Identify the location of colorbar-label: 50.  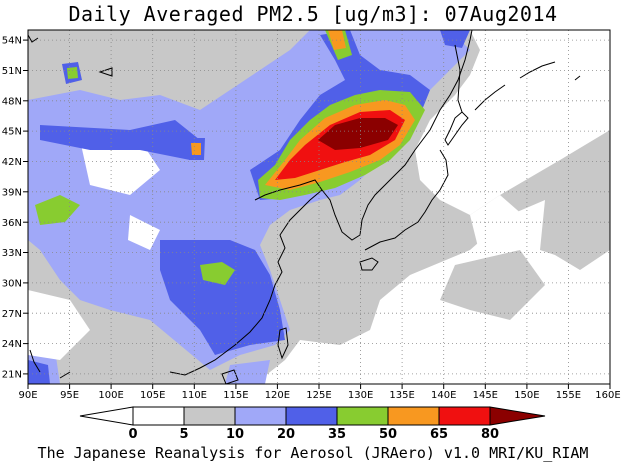
(388, 434).